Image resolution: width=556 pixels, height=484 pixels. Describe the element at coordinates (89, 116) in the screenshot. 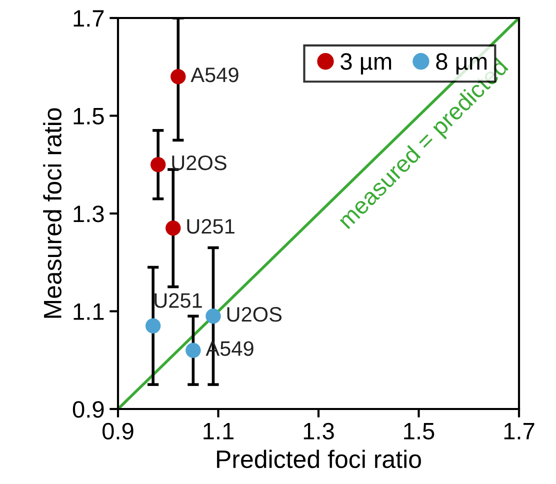

I see `y-tick-label: 1.5` at that location.